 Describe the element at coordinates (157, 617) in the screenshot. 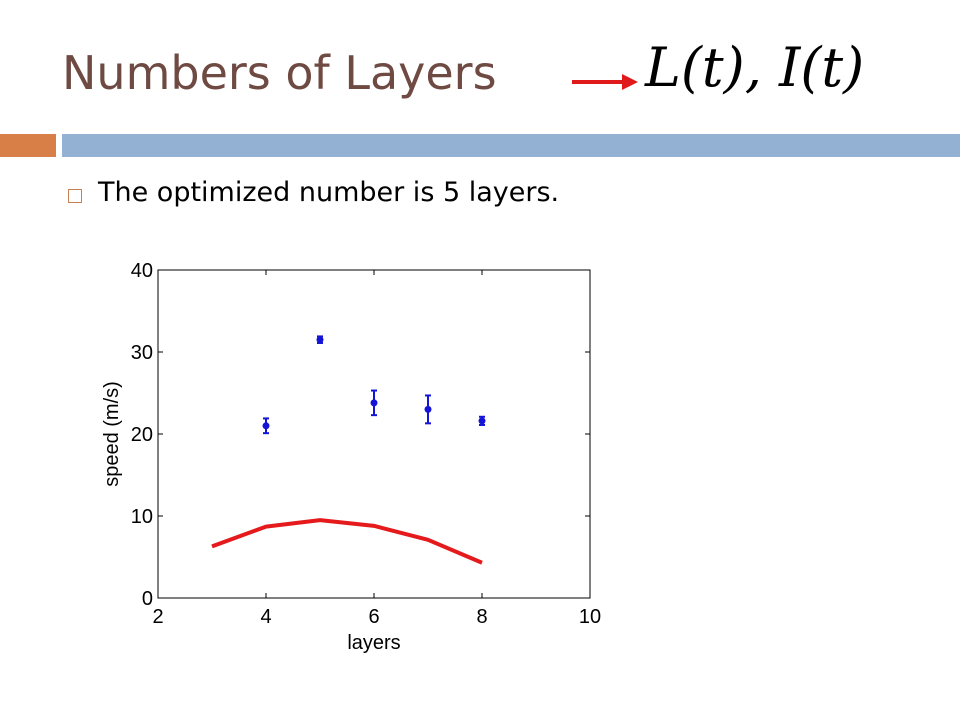

I see `x-tick-label: 2` at that location.